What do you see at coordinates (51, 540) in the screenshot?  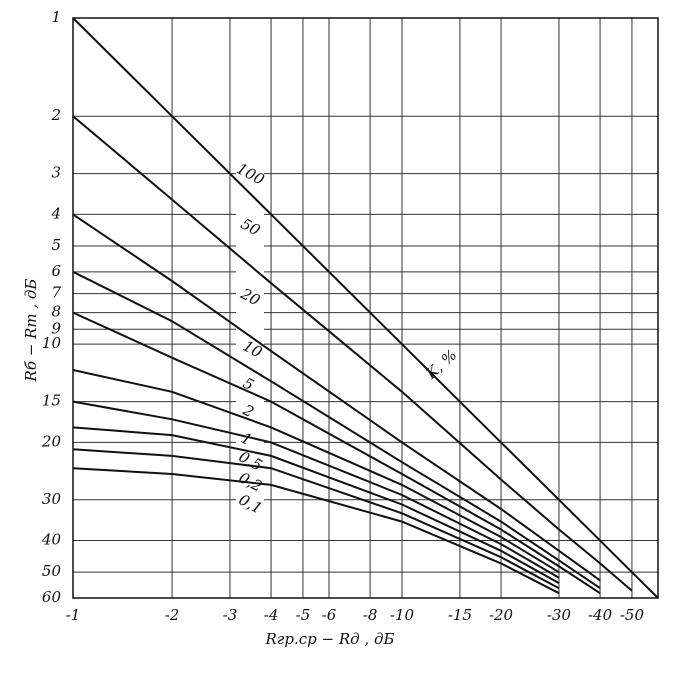 I see `y-tick-label: 40` at bounding box center [51, 540].